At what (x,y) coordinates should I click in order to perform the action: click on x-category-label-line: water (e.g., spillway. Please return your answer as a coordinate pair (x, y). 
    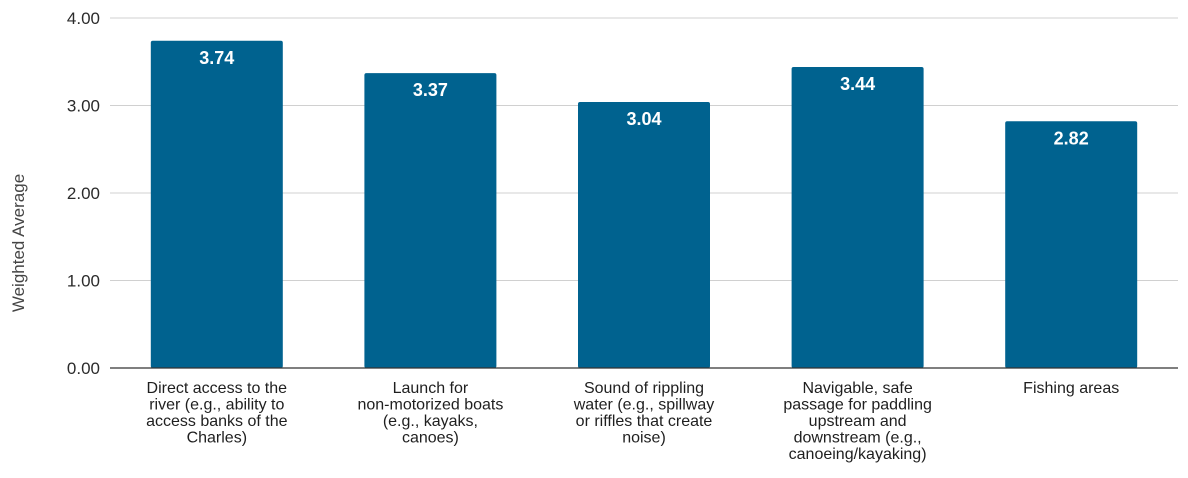
    Looking at the image, I should click on (644, 405).